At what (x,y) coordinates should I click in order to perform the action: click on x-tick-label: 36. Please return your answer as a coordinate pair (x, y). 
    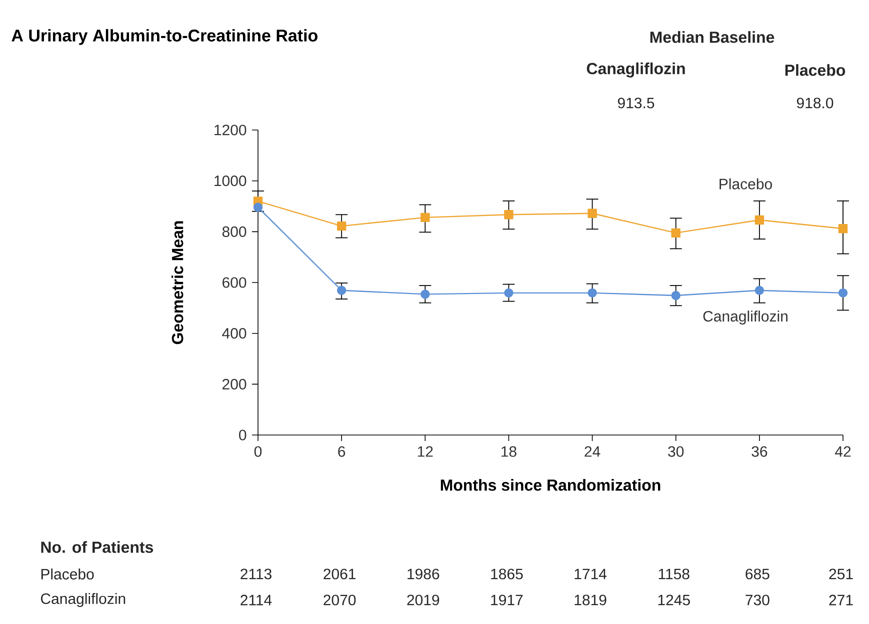
    Looking at the image, I should click on (760, 451).